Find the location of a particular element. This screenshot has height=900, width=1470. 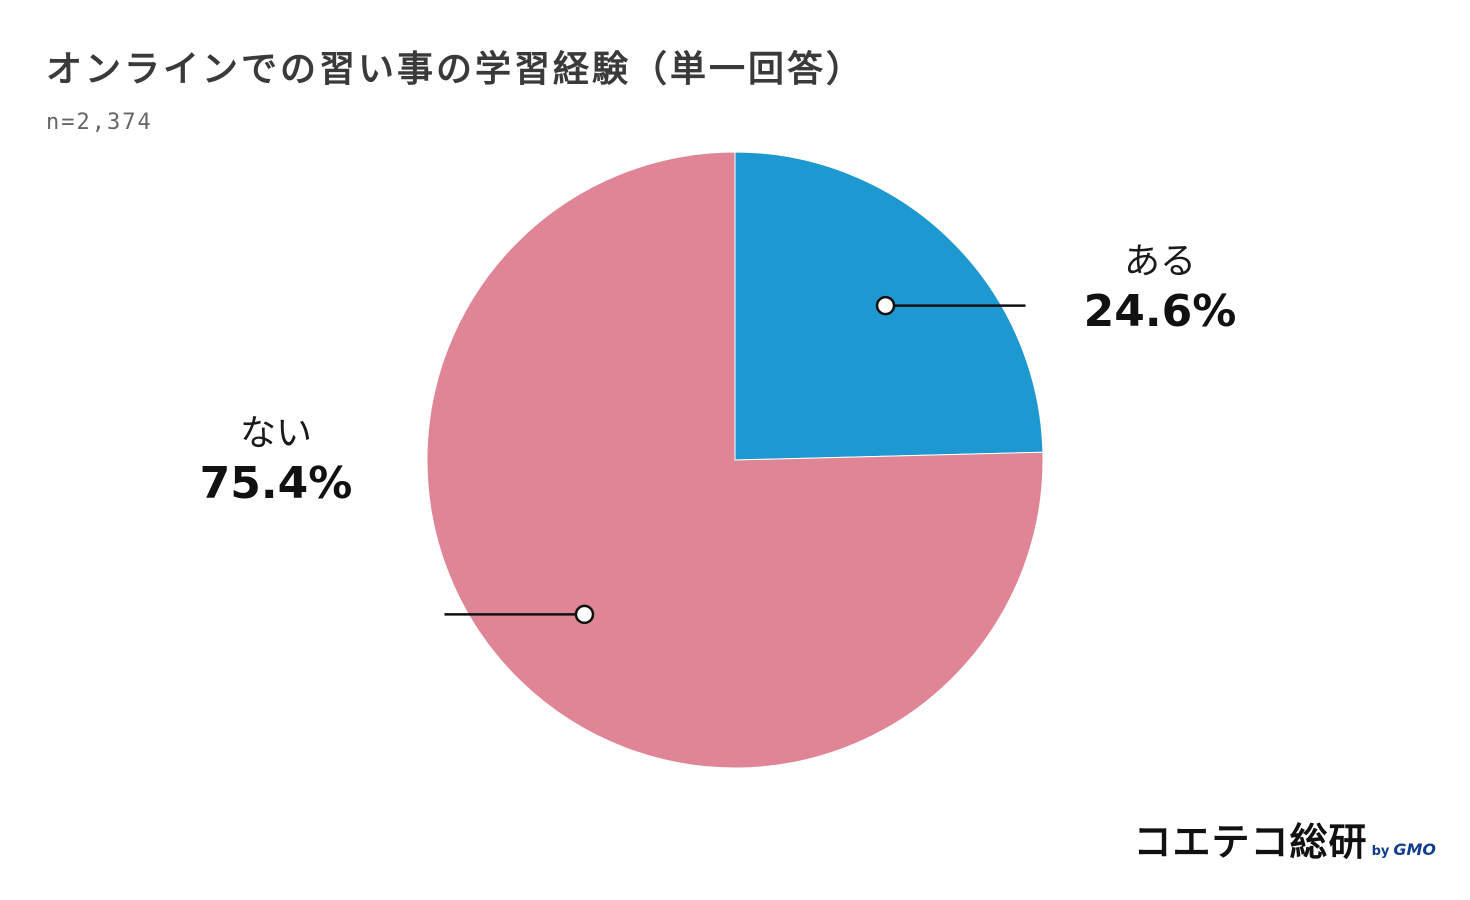

sample-size: n=2,374 is located at coordinates (99, 122).